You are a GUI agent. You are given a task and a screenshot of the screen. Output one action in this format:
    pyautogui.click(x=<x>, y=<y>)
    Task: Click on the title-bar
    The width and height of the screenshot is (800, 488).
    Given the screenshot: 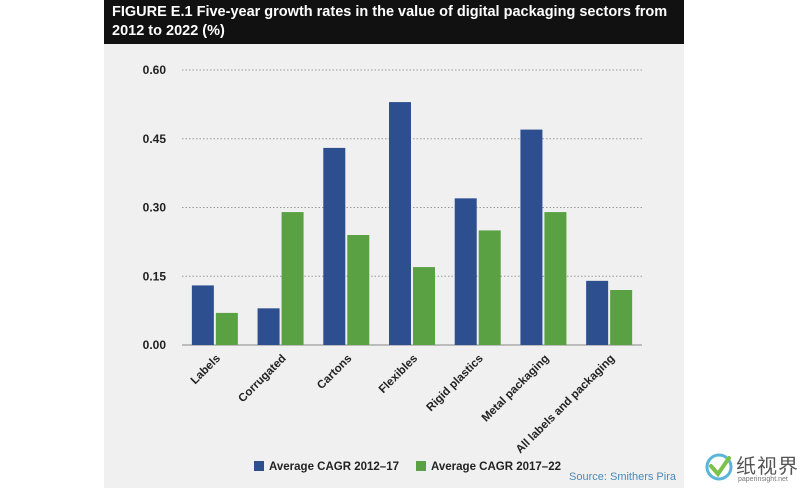 What is the action you would take?
    pyautogui.click(x=394, y=22)
    